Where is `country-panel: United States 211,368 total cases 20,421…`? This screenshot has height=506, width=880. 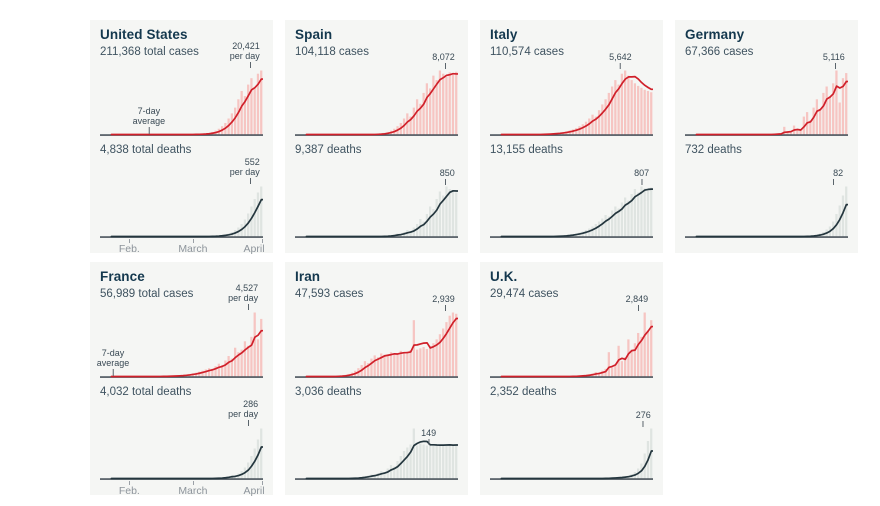
country-panel: United States 211,368 total cases 20,421… is located at coordinates (181, 137).